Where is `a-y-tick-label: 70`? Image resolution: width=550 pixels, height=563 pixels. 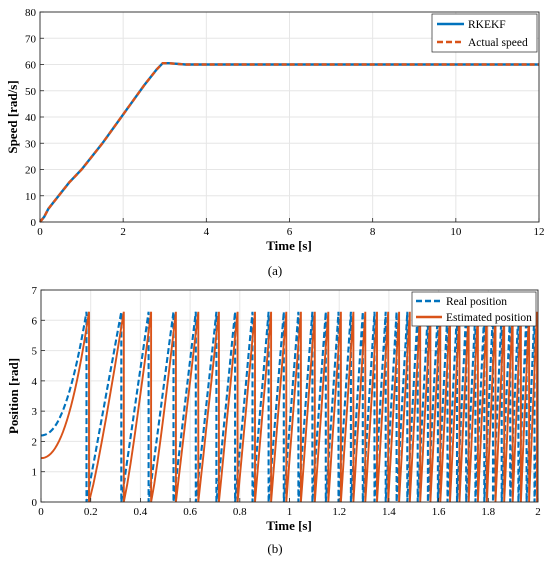 a-y-tick-label: 70 is located at coordinates (31, 39).